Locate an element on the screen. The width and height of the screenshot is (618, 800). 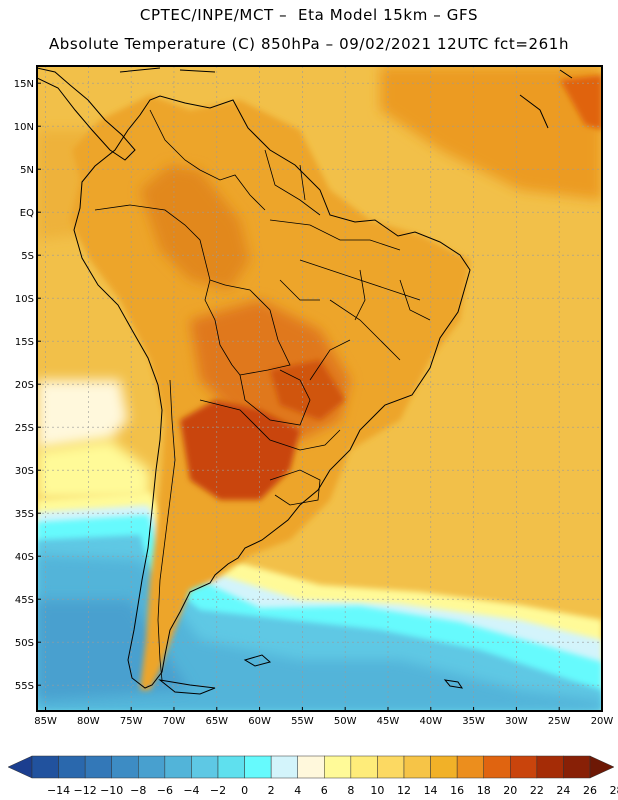
caribbean-islands is located at coordinates (346, 98).